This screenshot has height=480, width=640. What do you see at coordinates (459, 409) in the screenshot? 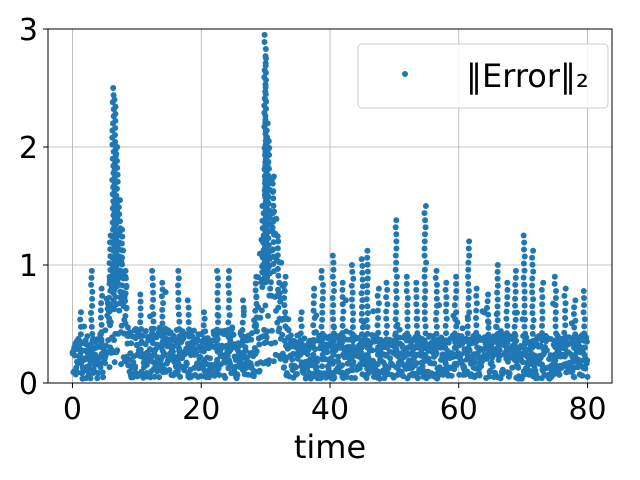
I see `x-tick-label: 60` at bounding box center [459, 409].